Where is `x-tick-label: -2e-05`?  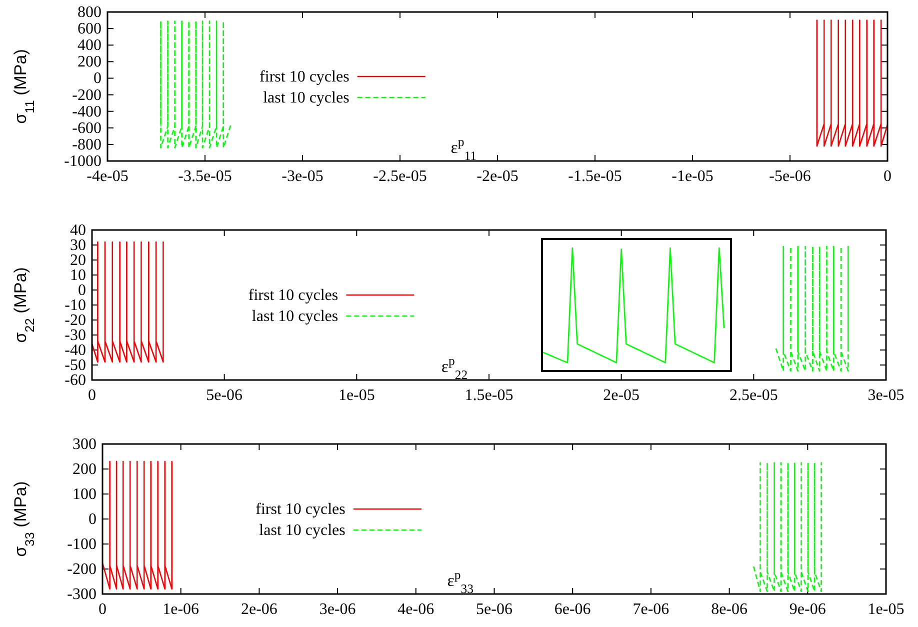
x-tick-label: -2e-05 is located at coordinates (497, 176).